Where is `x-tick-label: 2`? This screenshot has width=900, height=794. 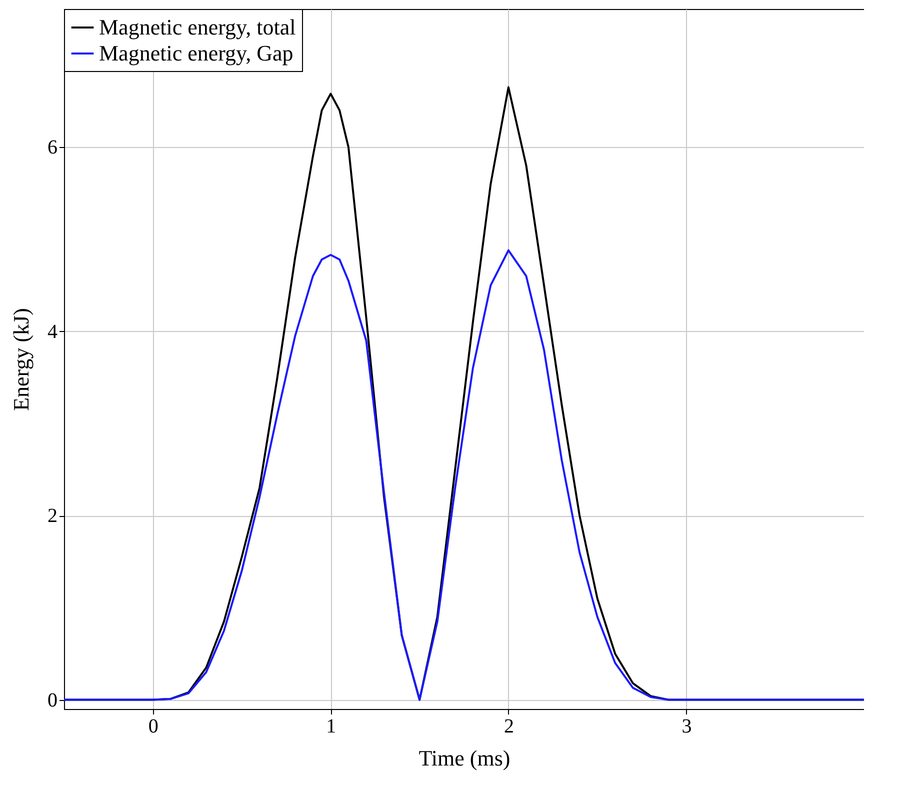 x-tick-label: 2 is located at coordinates (509, 727).